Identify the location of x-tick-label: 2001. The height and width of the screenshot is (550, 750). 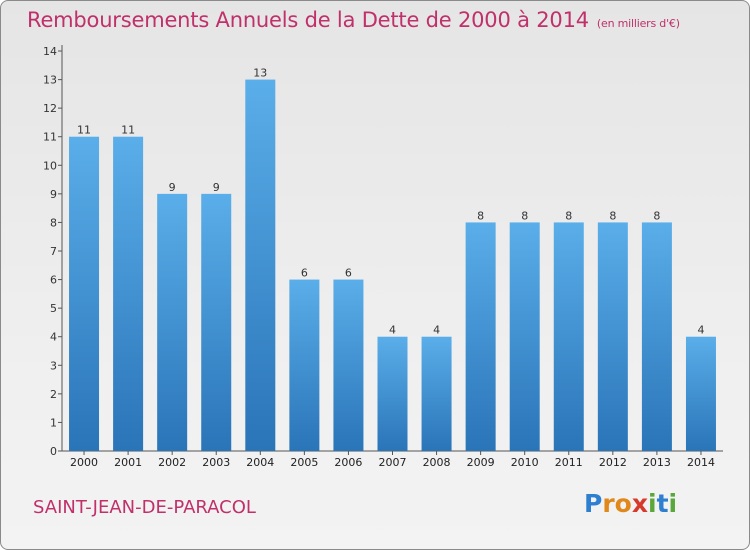
(128, 462).